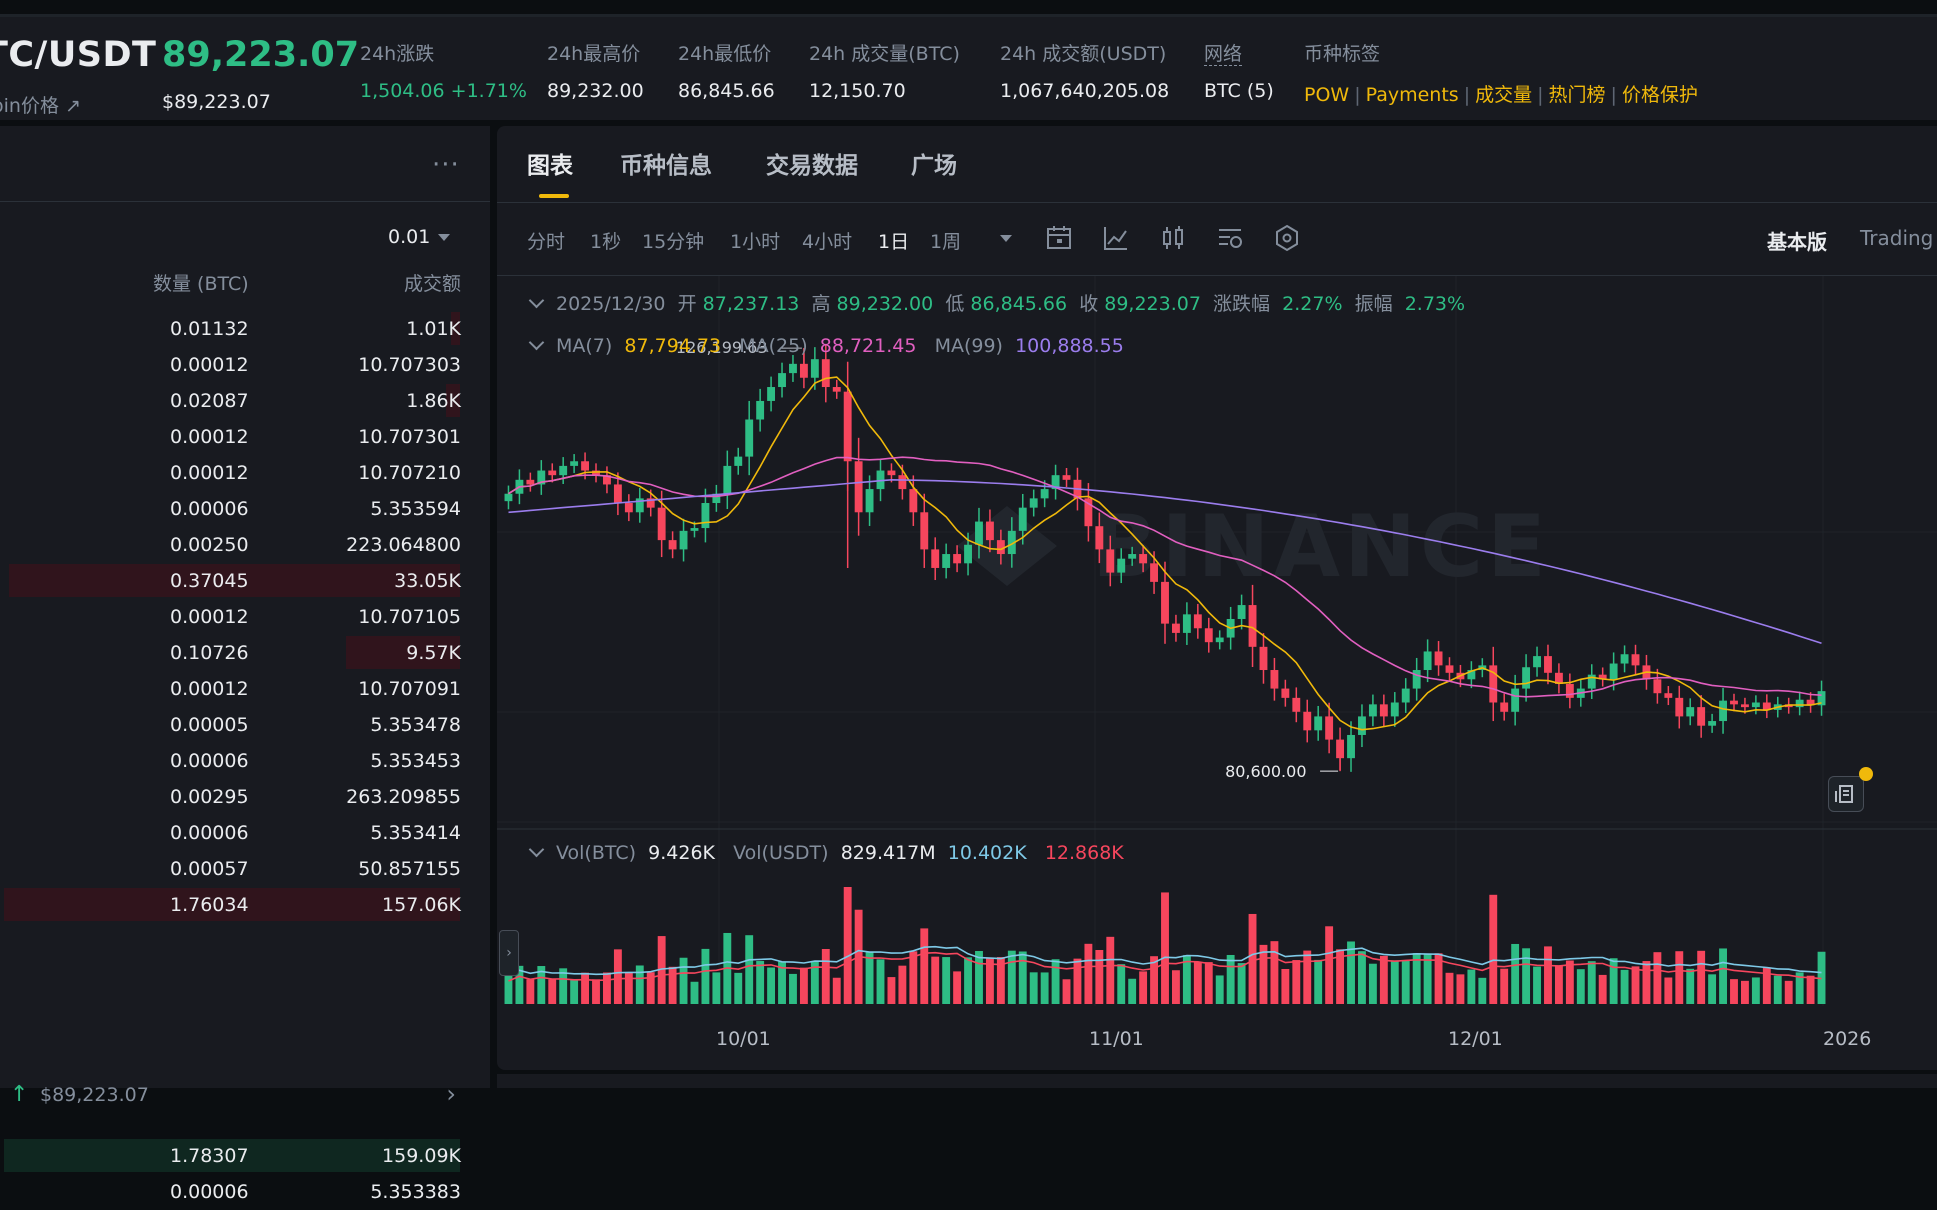 The width and height of the screenshot is (1937, 1210). What do you see at coordinates (673, 242) in the screenshot?
I see `timeframe-15m: 15分钟` at bounding box center [673, 242].